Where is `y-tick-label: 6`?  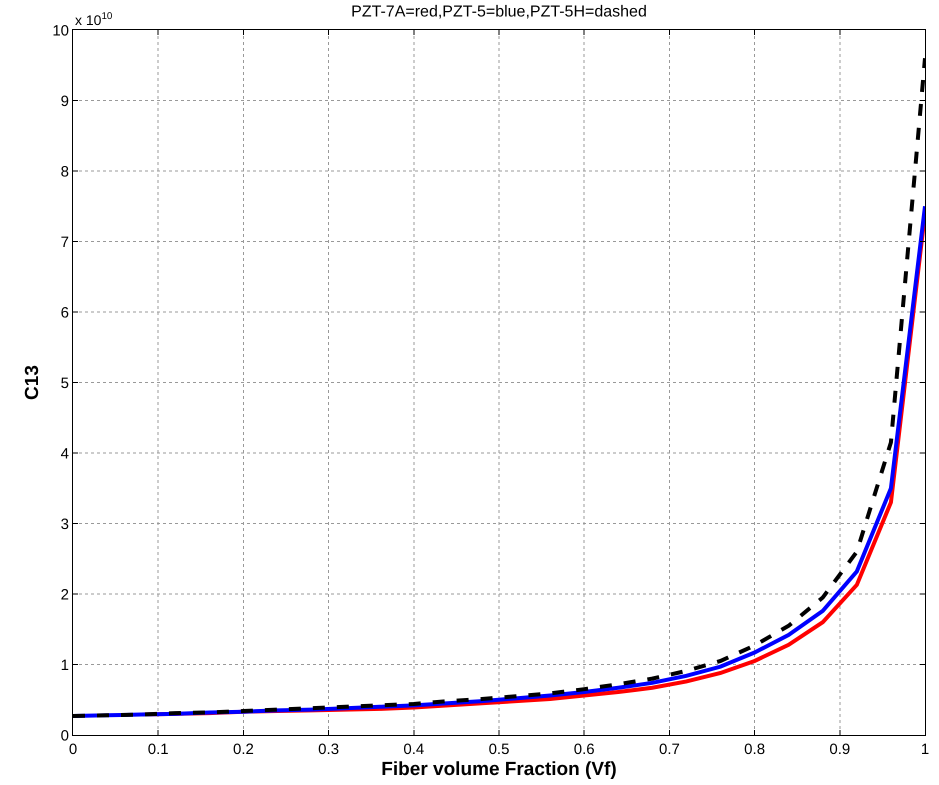
y-tick-label: 6 is located at coordinates (64, 313).